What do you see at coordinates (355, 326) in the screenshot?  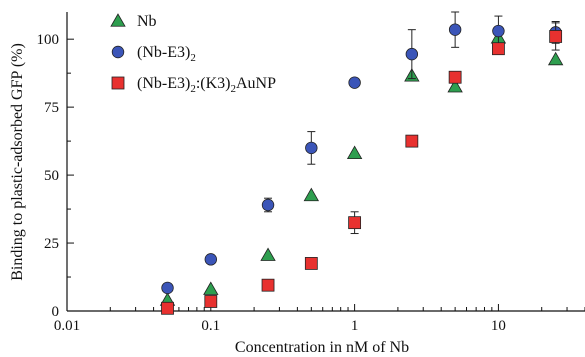 I see `x-tick-label: 1` at bounding box center [355, 326].